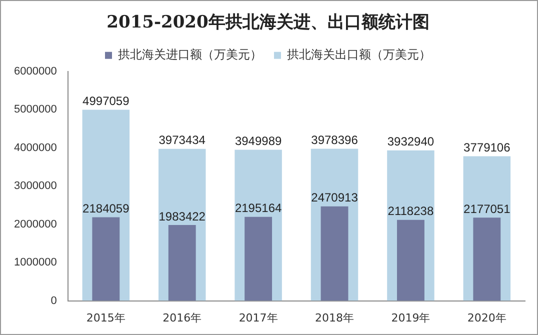 This screenshot has width=538, height=335. What do you see at coordinates (334, 197) in the screenshot?
I see `data-label: 2470913` at bounding box center [334, 197].